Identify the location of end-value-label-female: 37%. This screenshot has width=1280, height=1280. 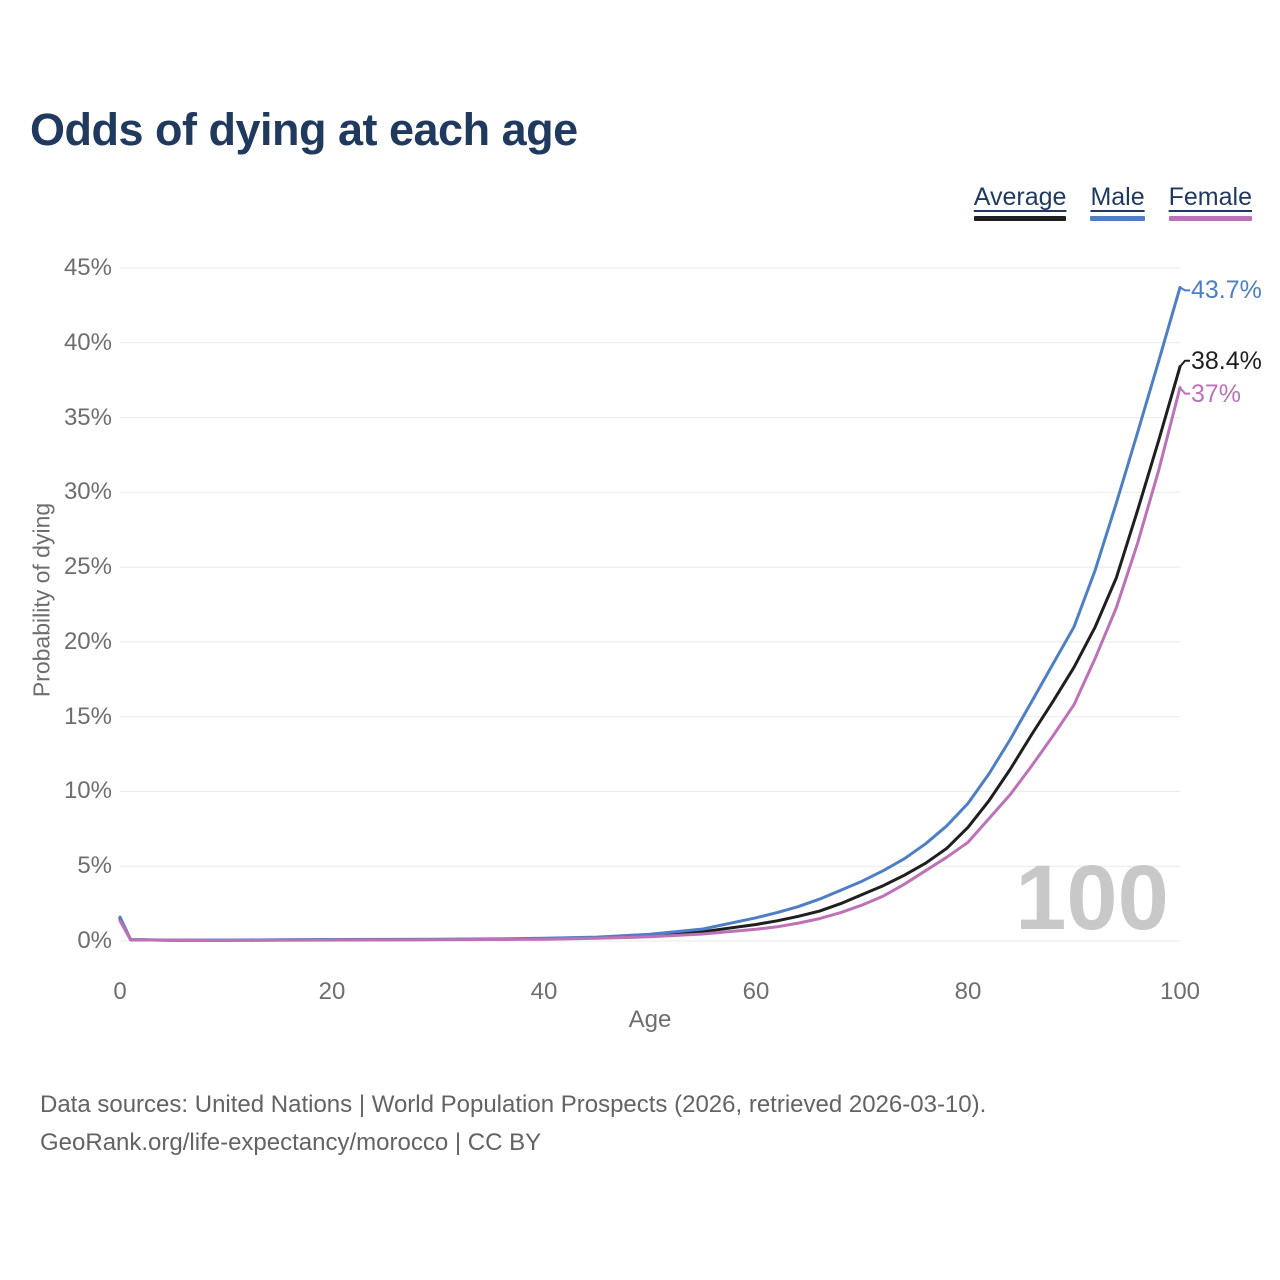
(1216, 393).